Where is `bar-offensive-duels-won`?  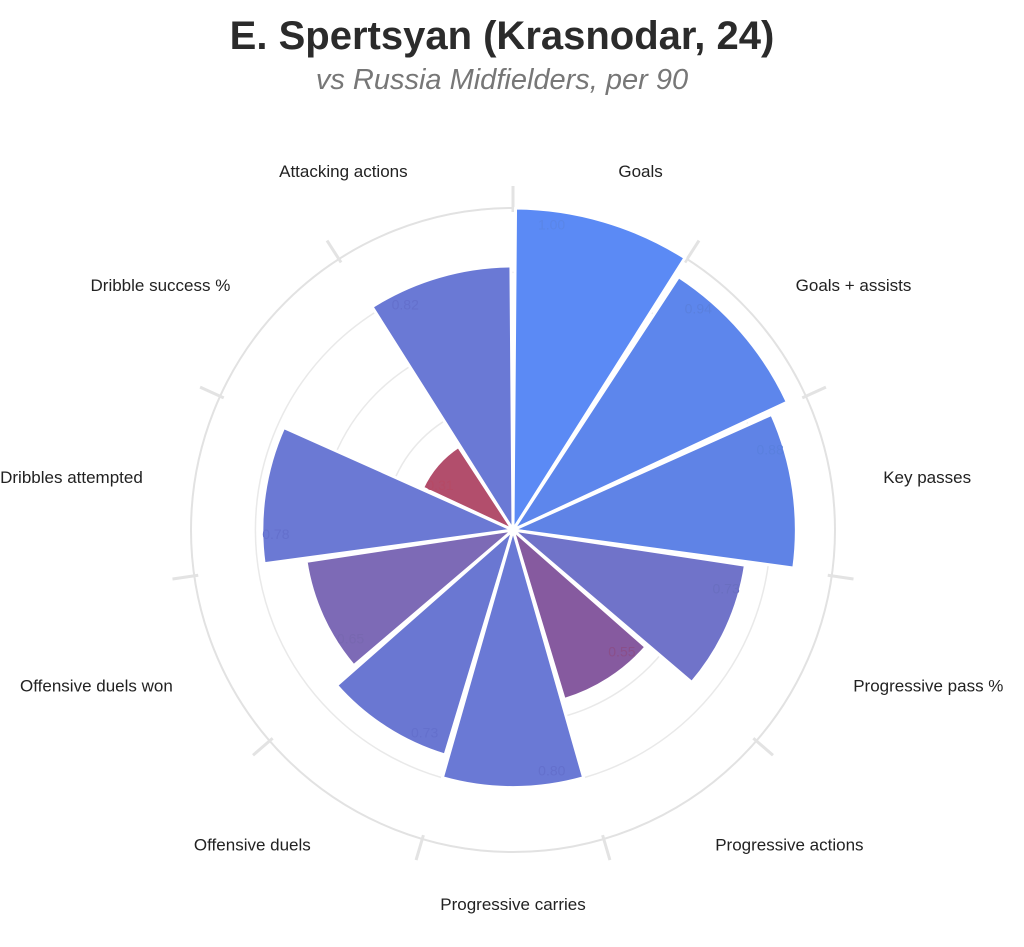 bar-offensive-duels-won is located at coordinates (409, 598).